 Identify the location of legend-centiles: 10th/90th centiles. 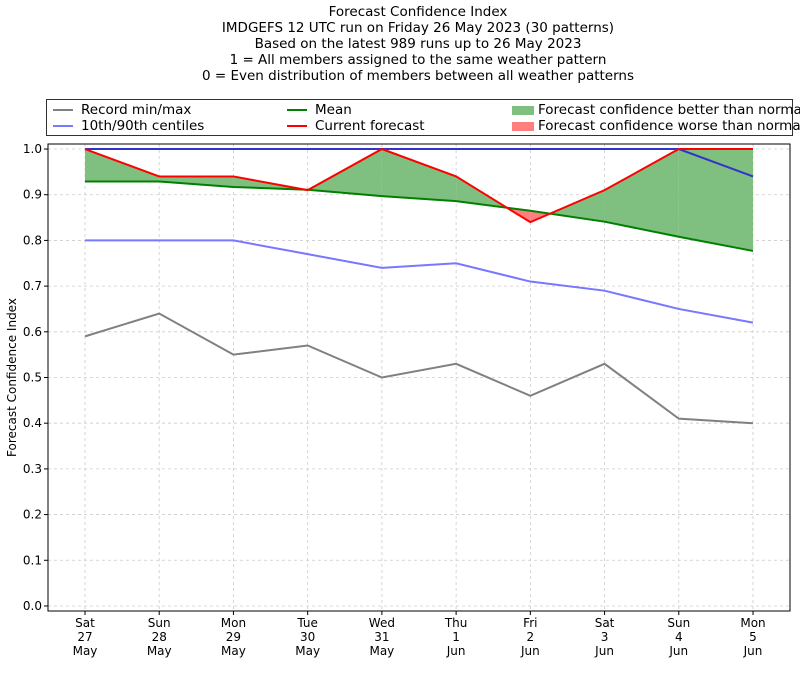
(128, 126).